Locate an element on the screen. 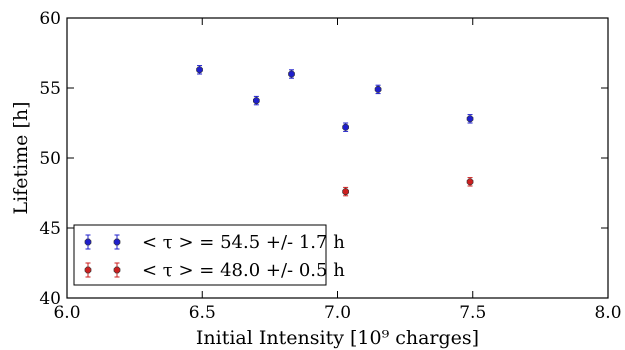  x-tick-label: 8.0 is located at coordinates (607, 313).